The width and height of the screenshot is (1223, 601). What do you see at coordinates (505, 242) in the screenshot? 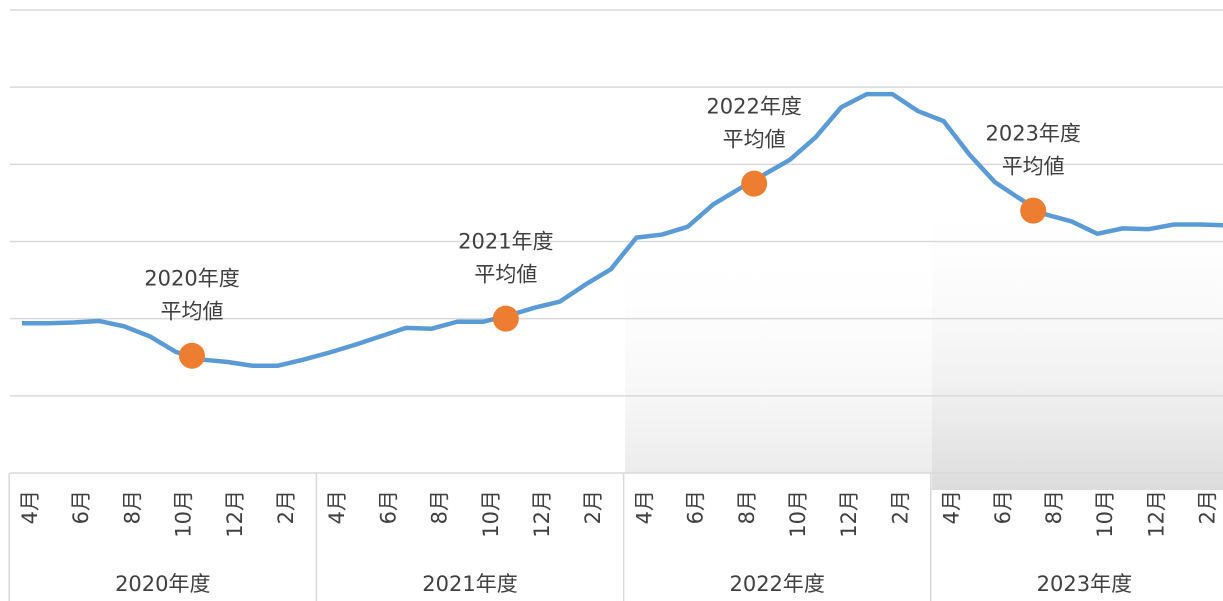
I see `annotation: 2021年度` at bounding box center [505, 242].